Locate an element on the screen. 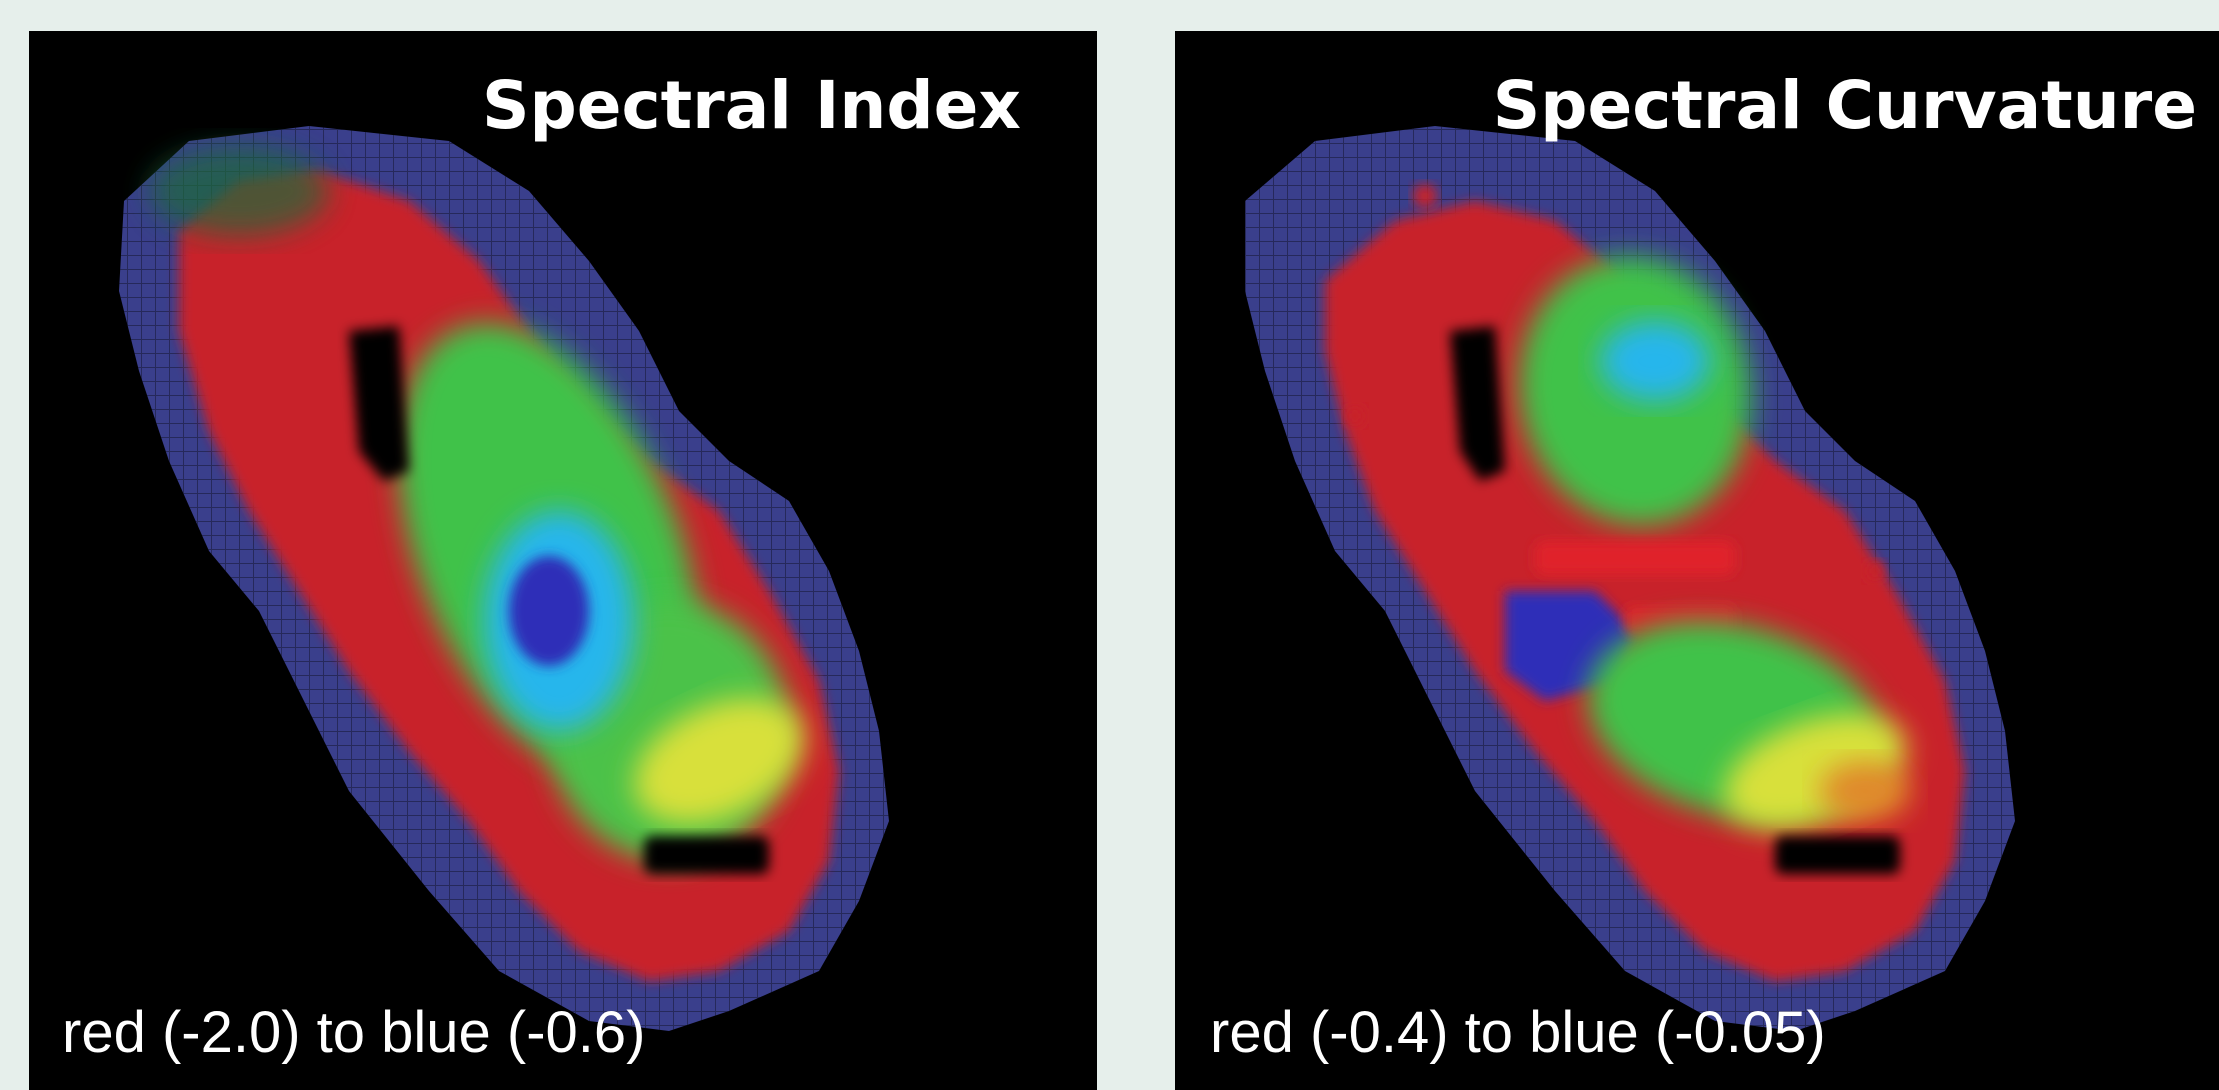 This screenshot has width=2219, height=1090. color-scale-caption: red (-0.4) to blue (-0.05) is located at coordinates (1518, 1032).